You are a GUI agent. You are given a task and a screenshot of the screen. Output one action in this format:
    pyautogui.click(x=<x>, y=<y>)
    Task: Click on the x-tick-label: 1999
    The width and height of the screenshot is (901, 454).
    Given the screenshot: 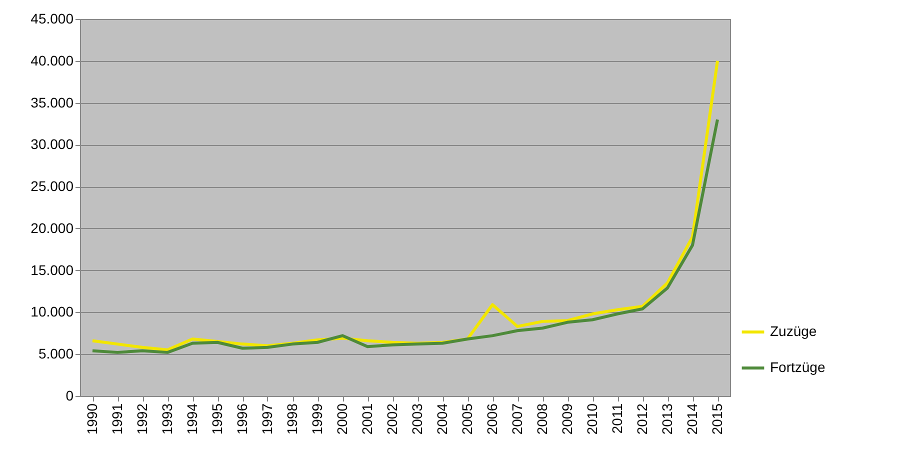 What is the action you would take?
    pyautogui.click(x=317, y=419)
    